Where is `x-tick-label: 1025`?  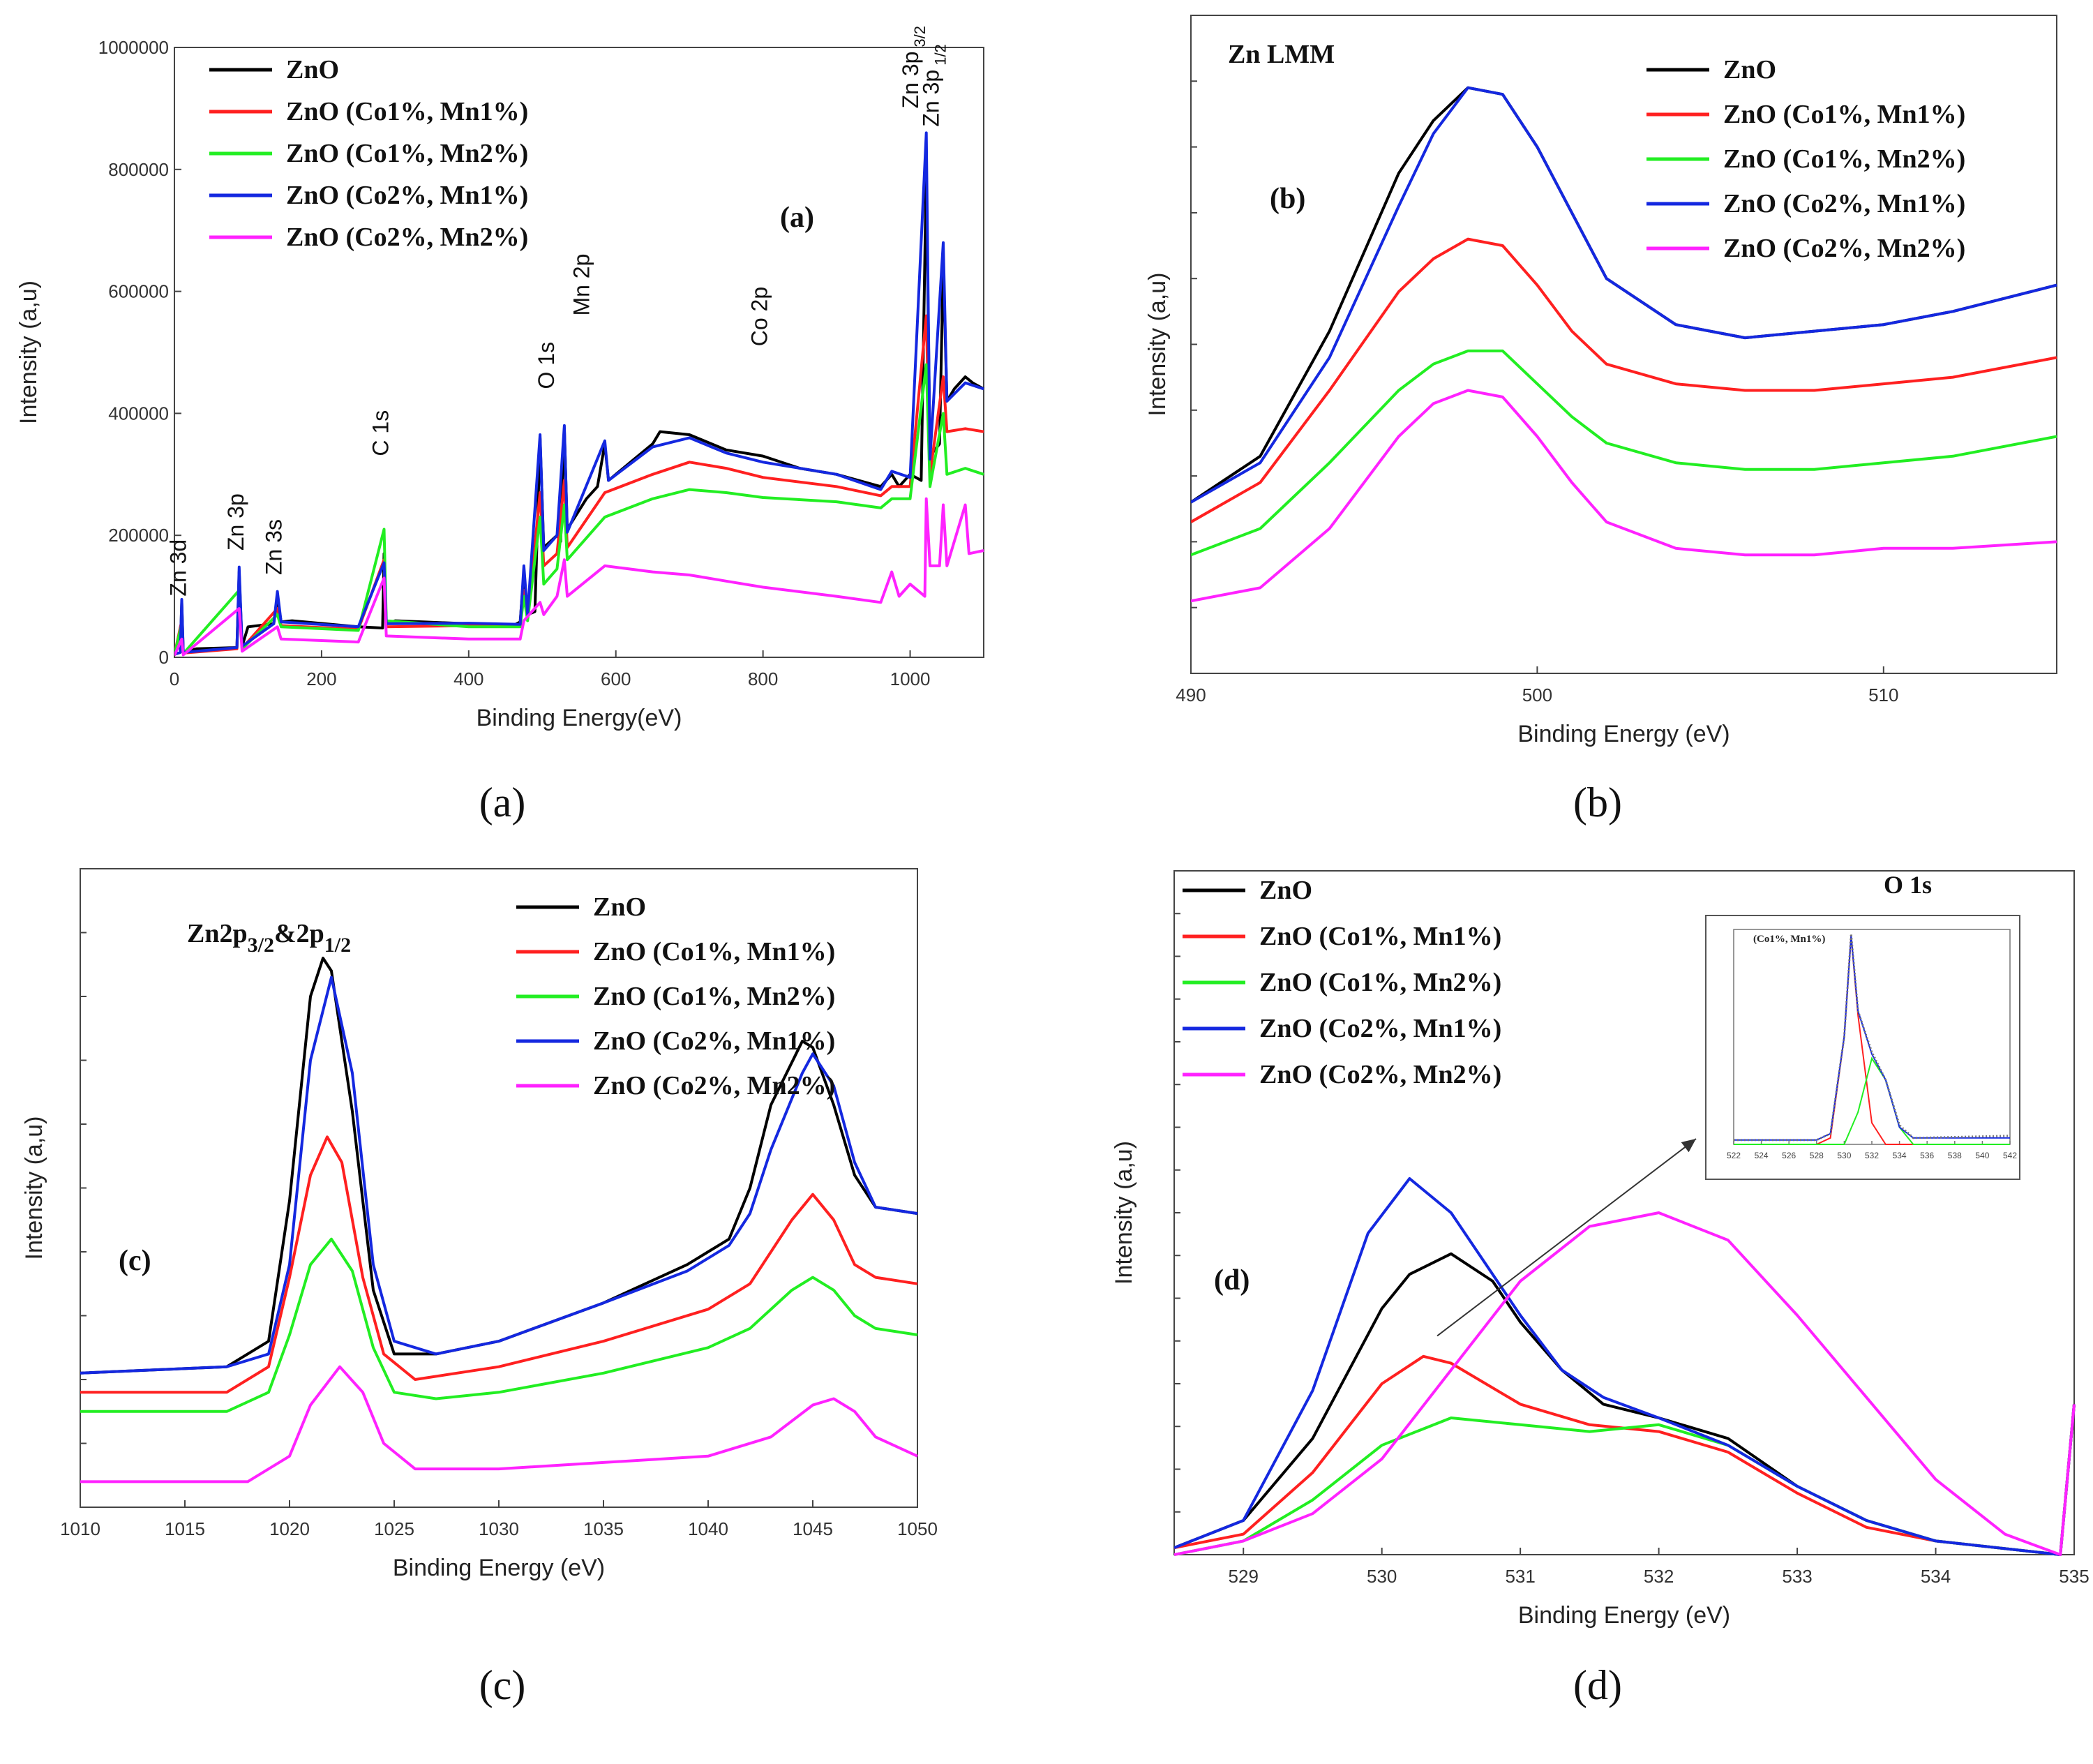
x-tick-label: 1025 is located at coordinates (394, 1529).